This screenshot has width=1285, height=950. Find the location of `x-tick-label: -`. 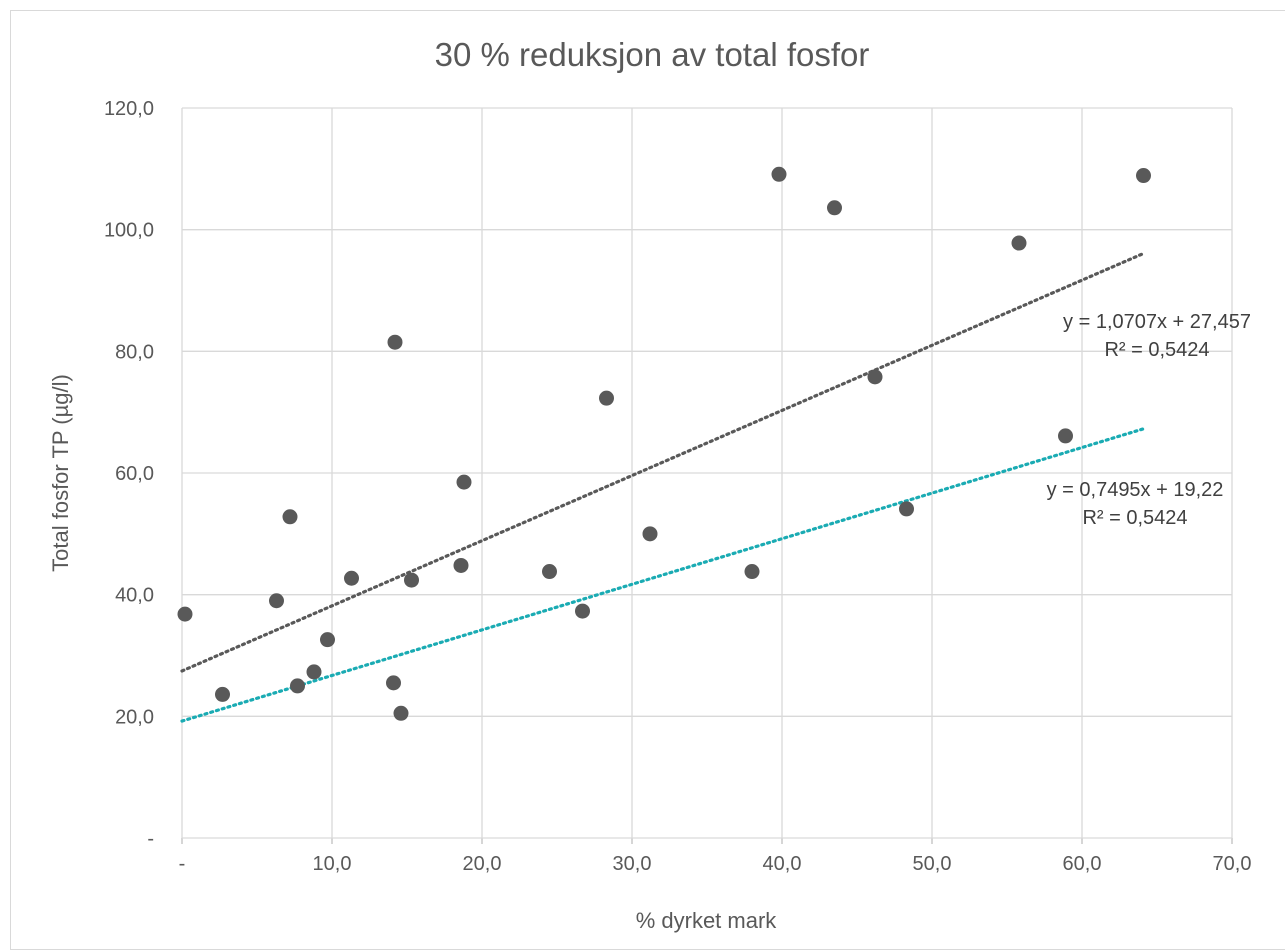

x-tick-label: - is located at coordinates (182, 864).